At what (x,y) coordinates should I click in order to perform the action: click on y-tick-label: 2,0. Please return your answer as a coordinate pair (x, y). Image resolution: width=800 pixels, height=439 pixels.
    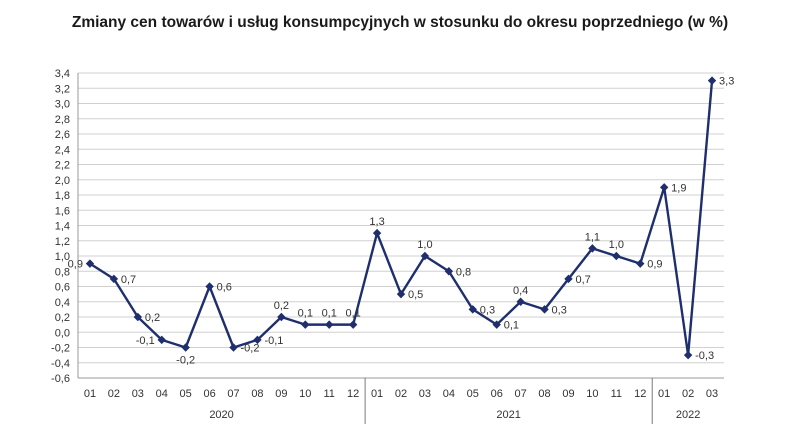
    Looking at the image, I should click on (62, 181).